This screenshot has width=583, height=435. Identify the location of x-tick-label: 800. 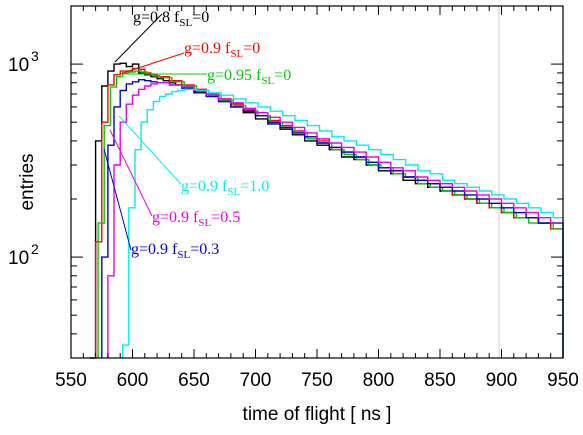
(379, 380).